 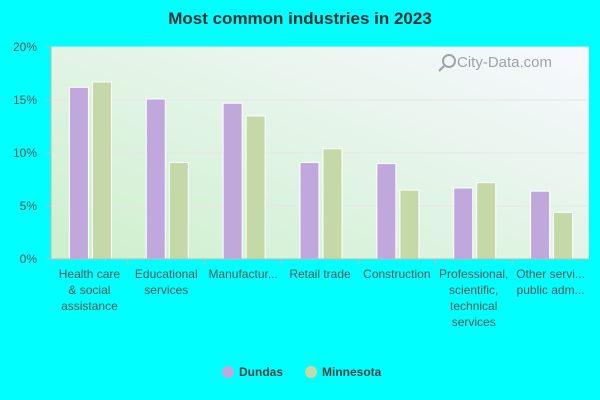 What do you see at coordinates (441, 68) in the screenshot?
I see `watermark-magnifier-handle` at bounding box center [441, 68].